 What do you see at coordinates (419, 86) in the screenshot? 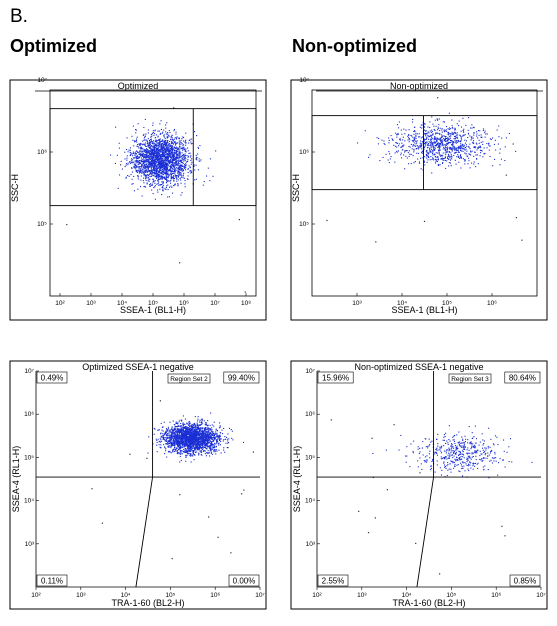
I see `plot-title: Non-optimized` at bounding box center [419, 86].